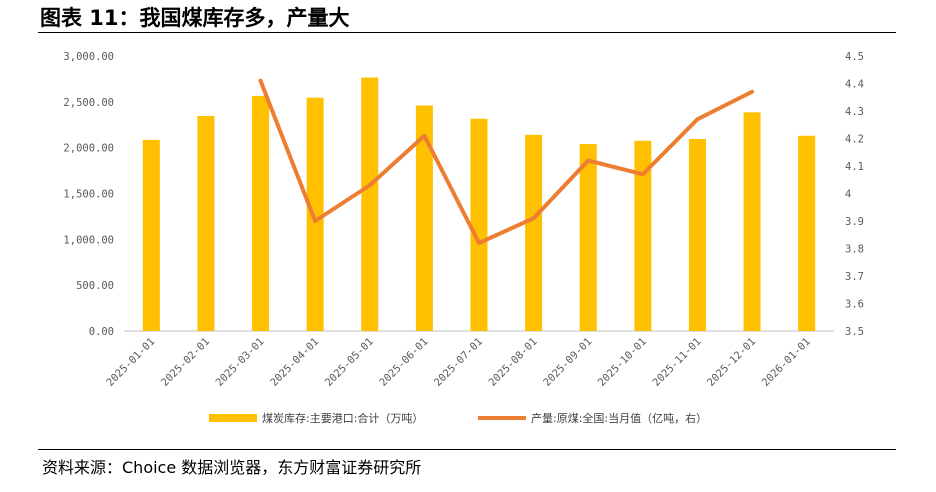 The image size is (936, 492). I want to click on y-right-tick-label: 4.1, so click(854, 167).